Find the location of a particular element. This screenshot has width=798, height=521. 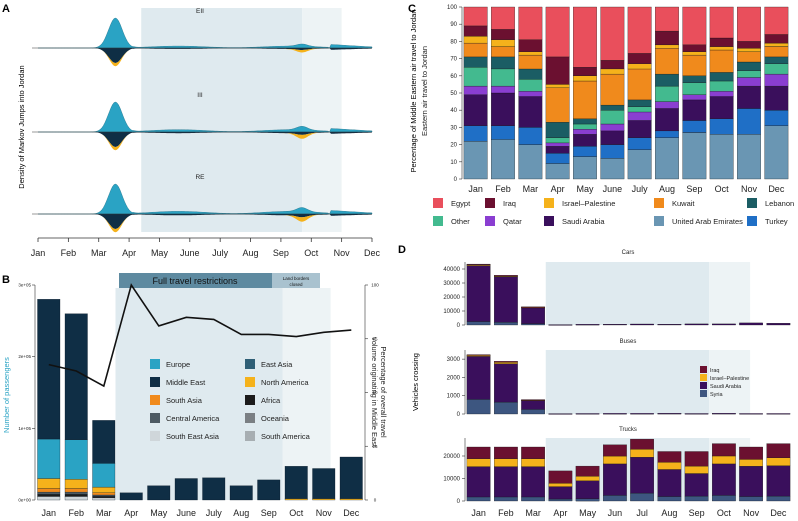

panel-c-y-tick-label: 40 is located at coordinates (453, 111).